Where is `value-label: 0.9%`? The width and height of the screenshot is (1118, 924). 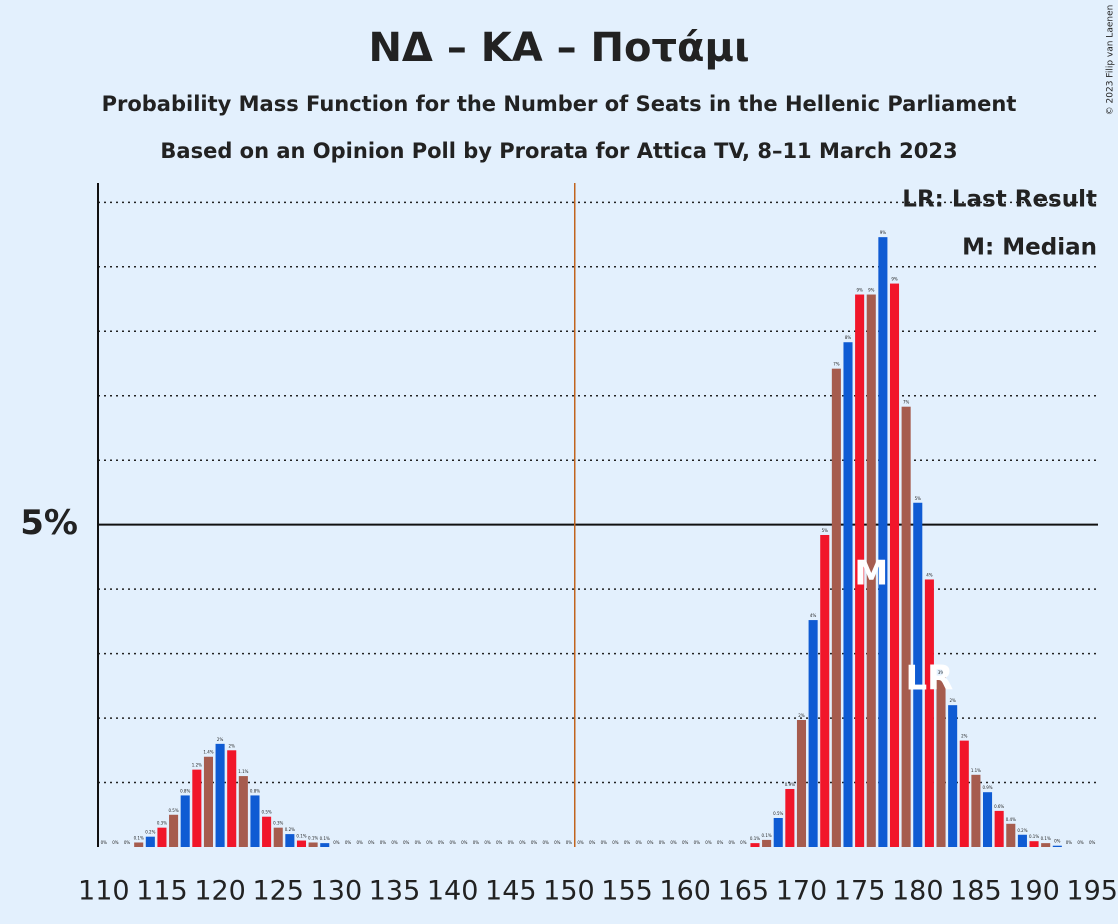 value-label: 0.9% is located at coordinates (790, 784).